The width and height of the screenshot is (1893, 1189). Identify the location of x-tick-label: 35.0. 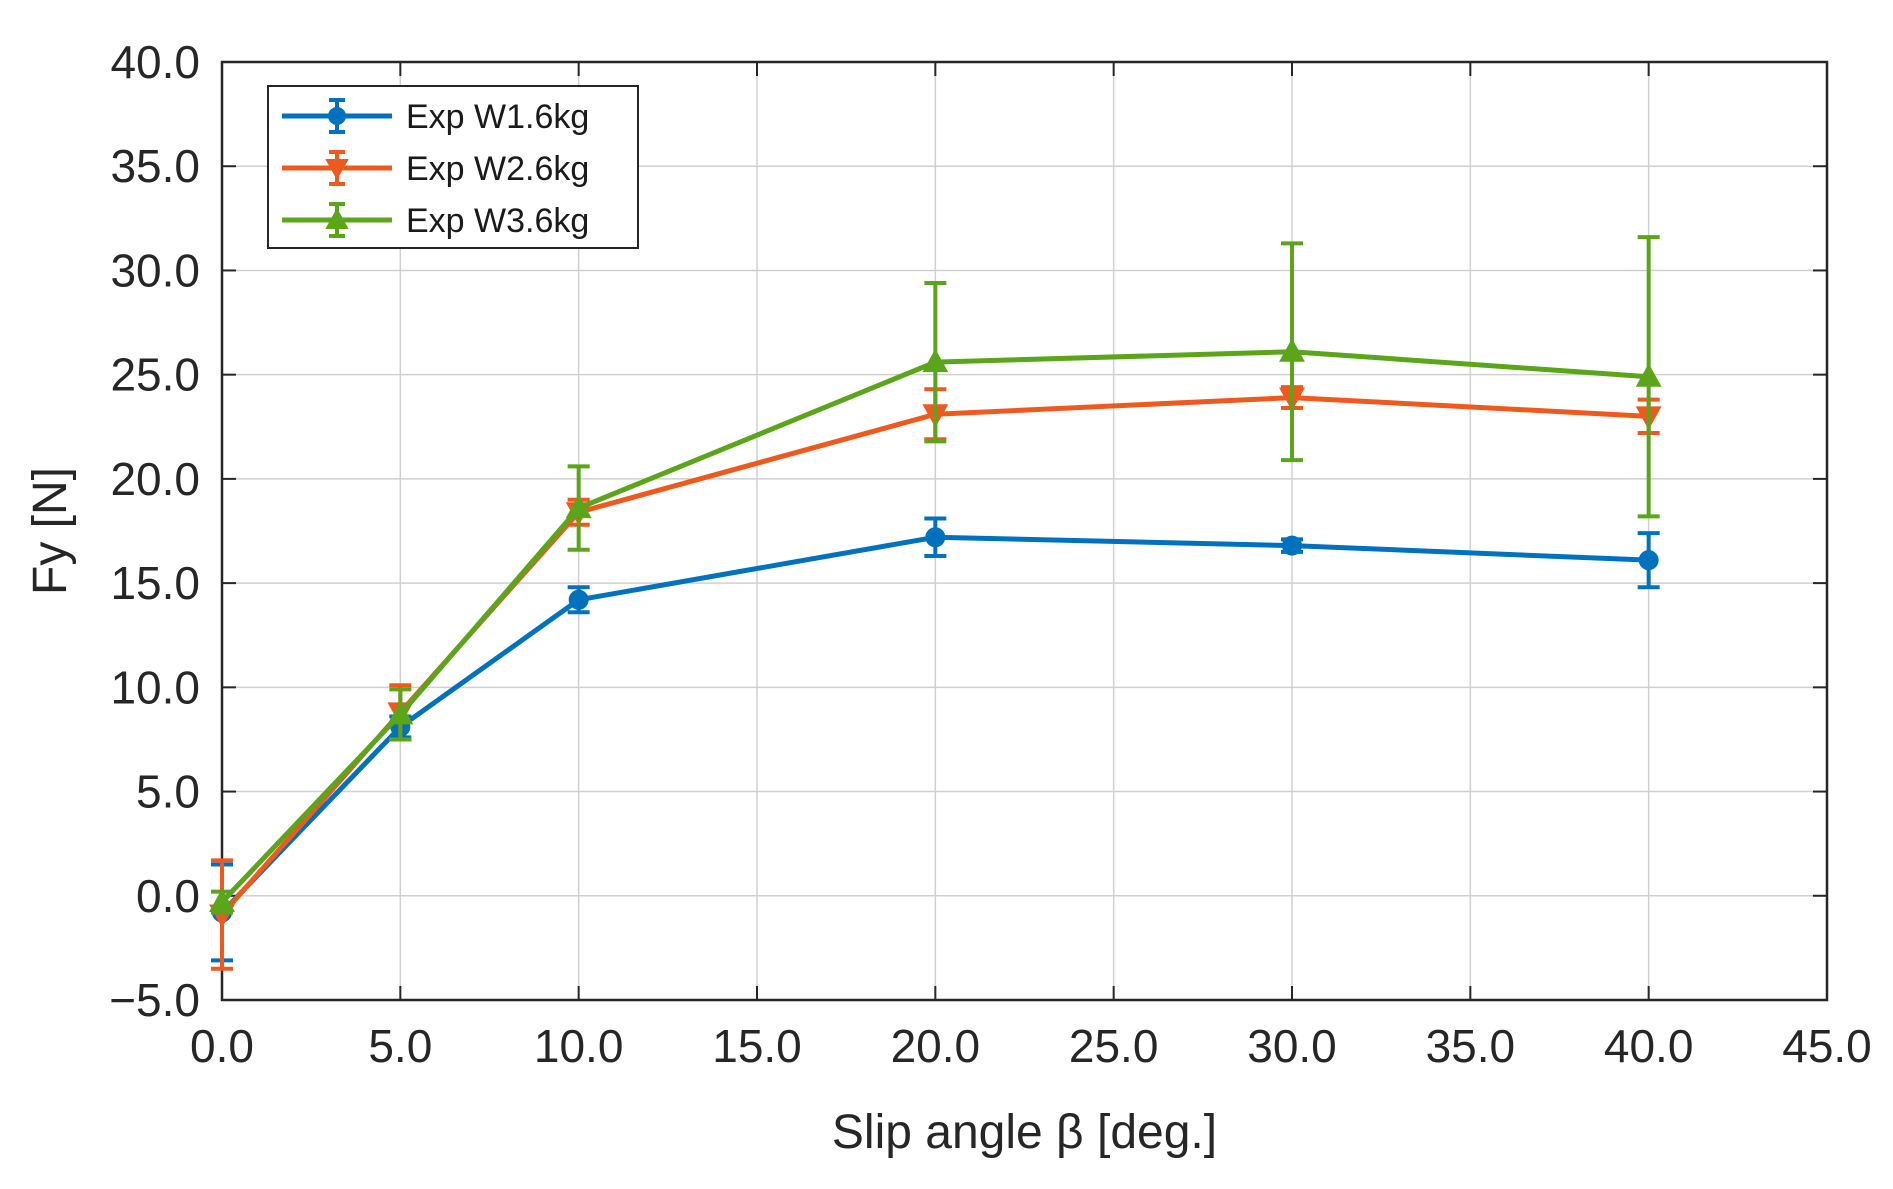
(1471, 1046).